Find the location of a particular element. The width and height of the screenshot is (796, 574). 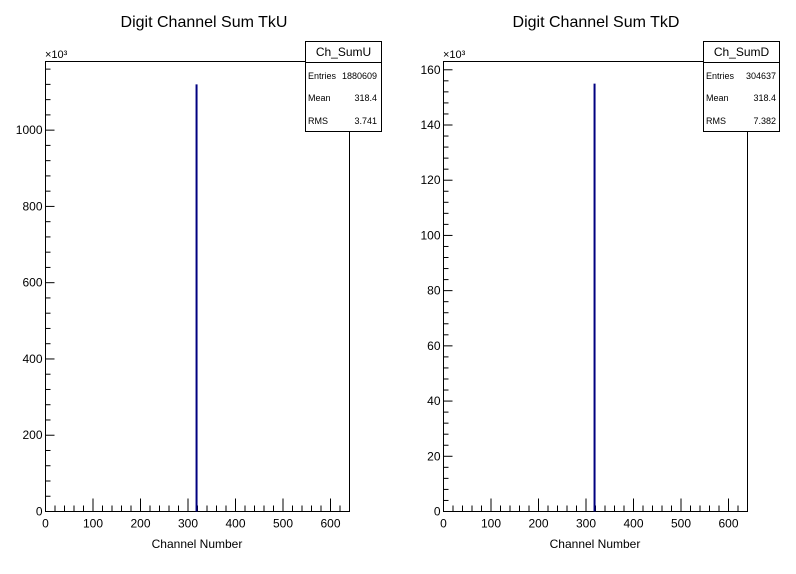

chart-title: Digit Channel Sum TkD is located at coordinates (596, 22).